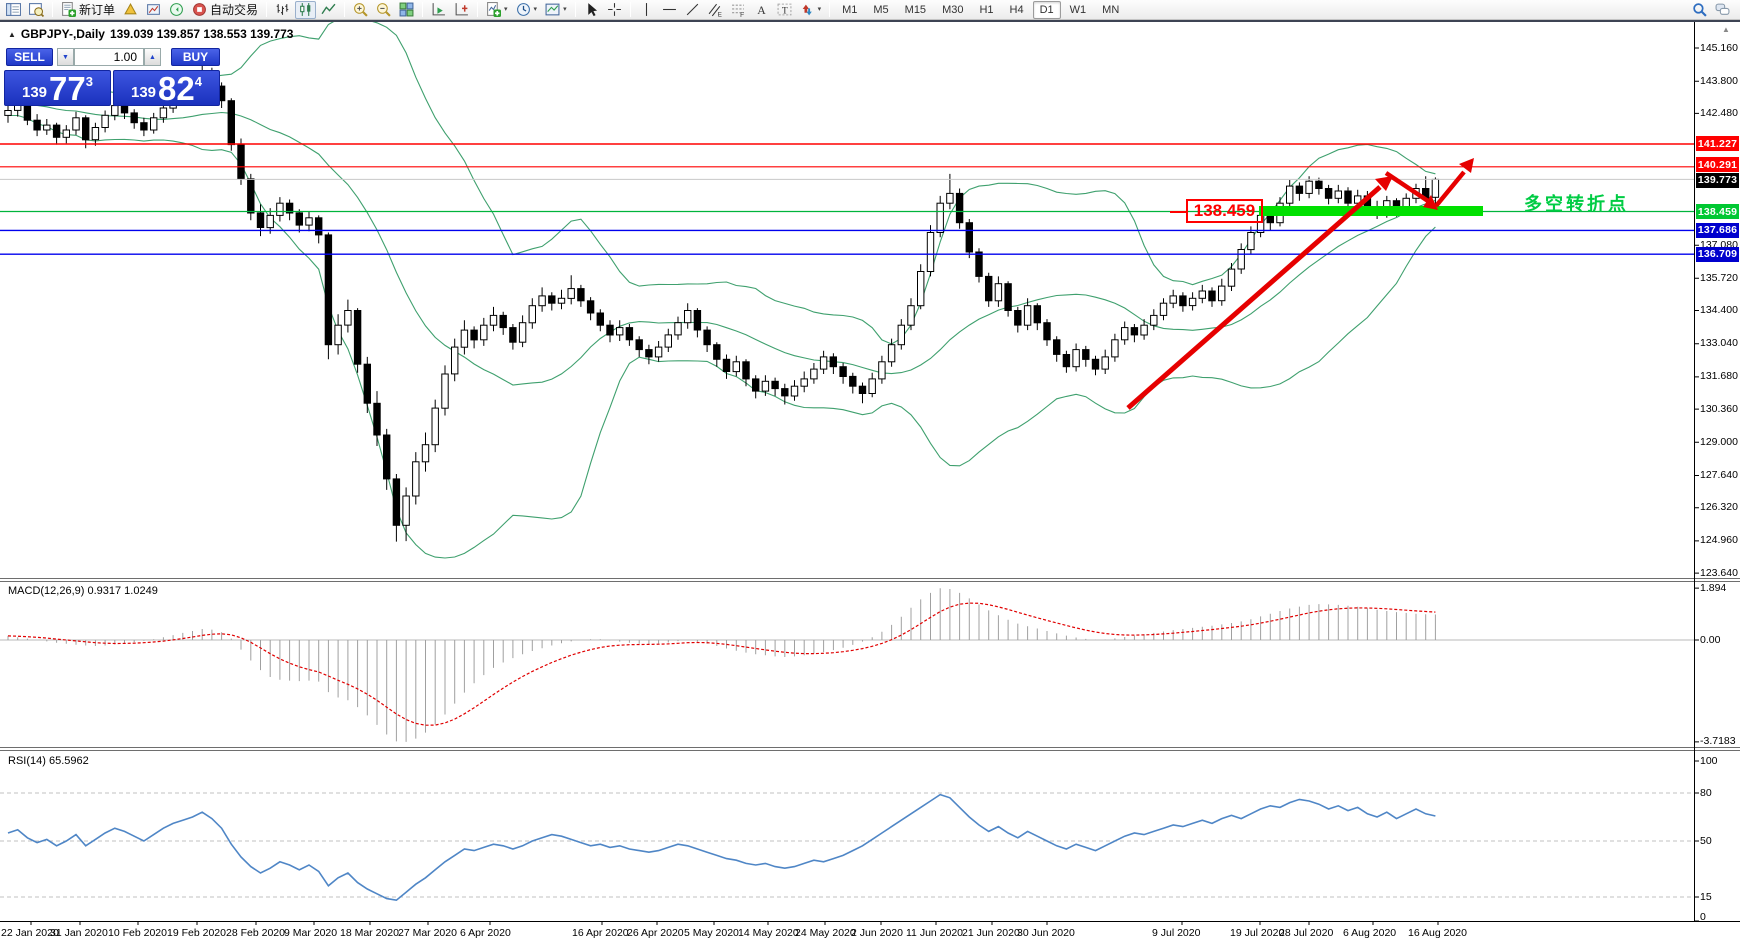 The width and height of the screenshot is (1740, 946). I want to click on arrows-button: ▾, so click(811, 10).